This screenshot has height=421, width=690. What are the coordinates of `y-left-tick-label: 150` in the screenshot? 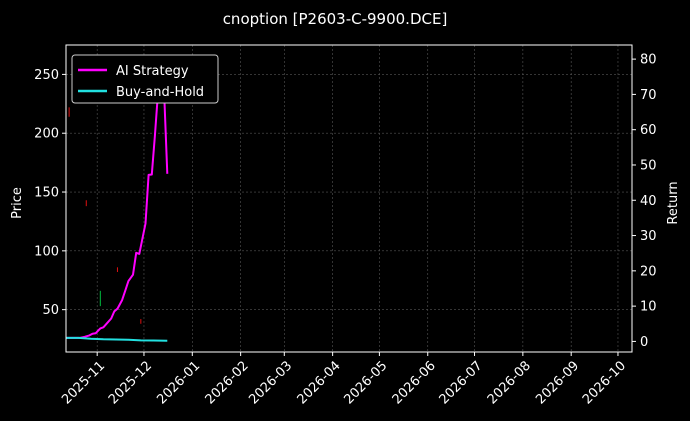 It's located at (46, 193).